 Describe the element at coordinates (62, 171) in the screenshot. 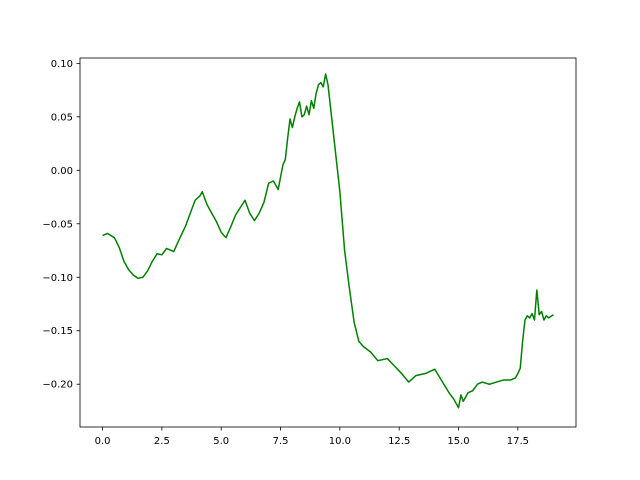

I see `y-tick-label: 0.00` at that location.